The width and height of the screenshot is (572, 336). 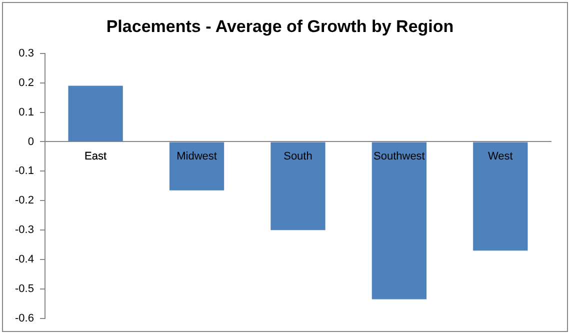 What do you see at coordinates (24, 318) in the screenshot?
I see `y-tick-label: -0.6` at bounding box center [24, 318].